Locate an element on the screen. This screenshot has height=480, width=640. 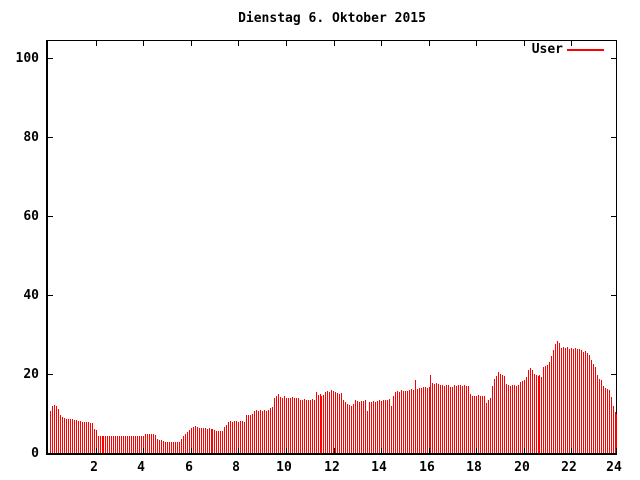
y-tick-label: 80 is located at coordinates (31, 137).